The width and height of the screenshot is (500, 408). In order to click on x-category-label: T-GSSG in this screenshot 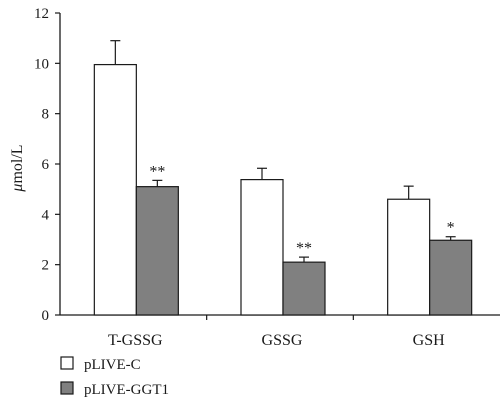, I will do `click(135, 340)`.